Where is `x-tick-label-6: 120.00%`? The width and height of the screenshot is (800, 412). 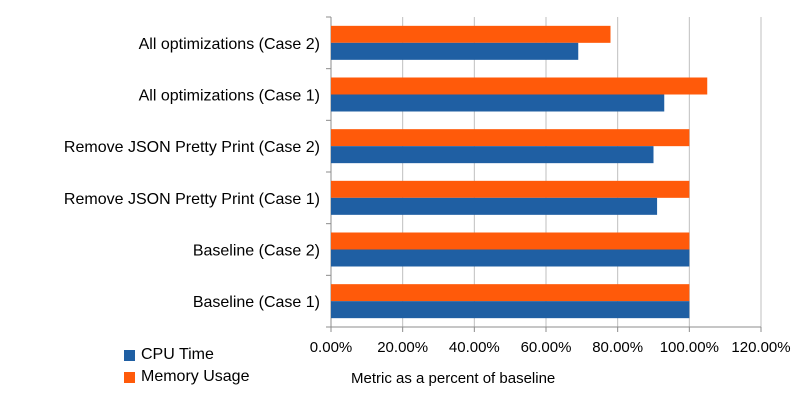
x-tick-label-6: 120.00% is located at coordinates (760, 347).